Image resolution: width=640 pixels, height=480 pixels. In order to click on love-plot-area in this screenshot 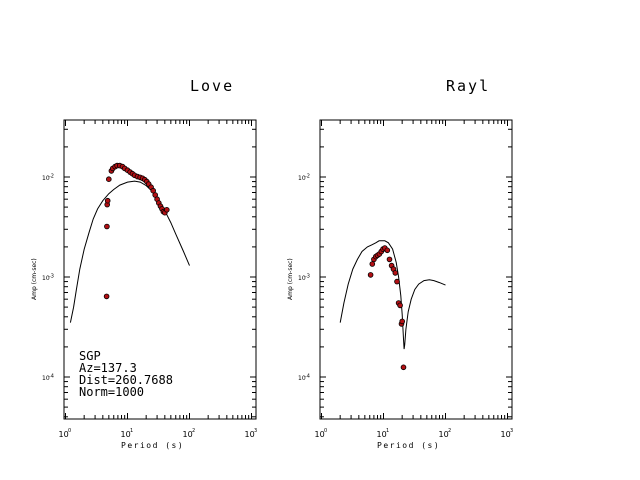, I will do `click(129, 242)`.